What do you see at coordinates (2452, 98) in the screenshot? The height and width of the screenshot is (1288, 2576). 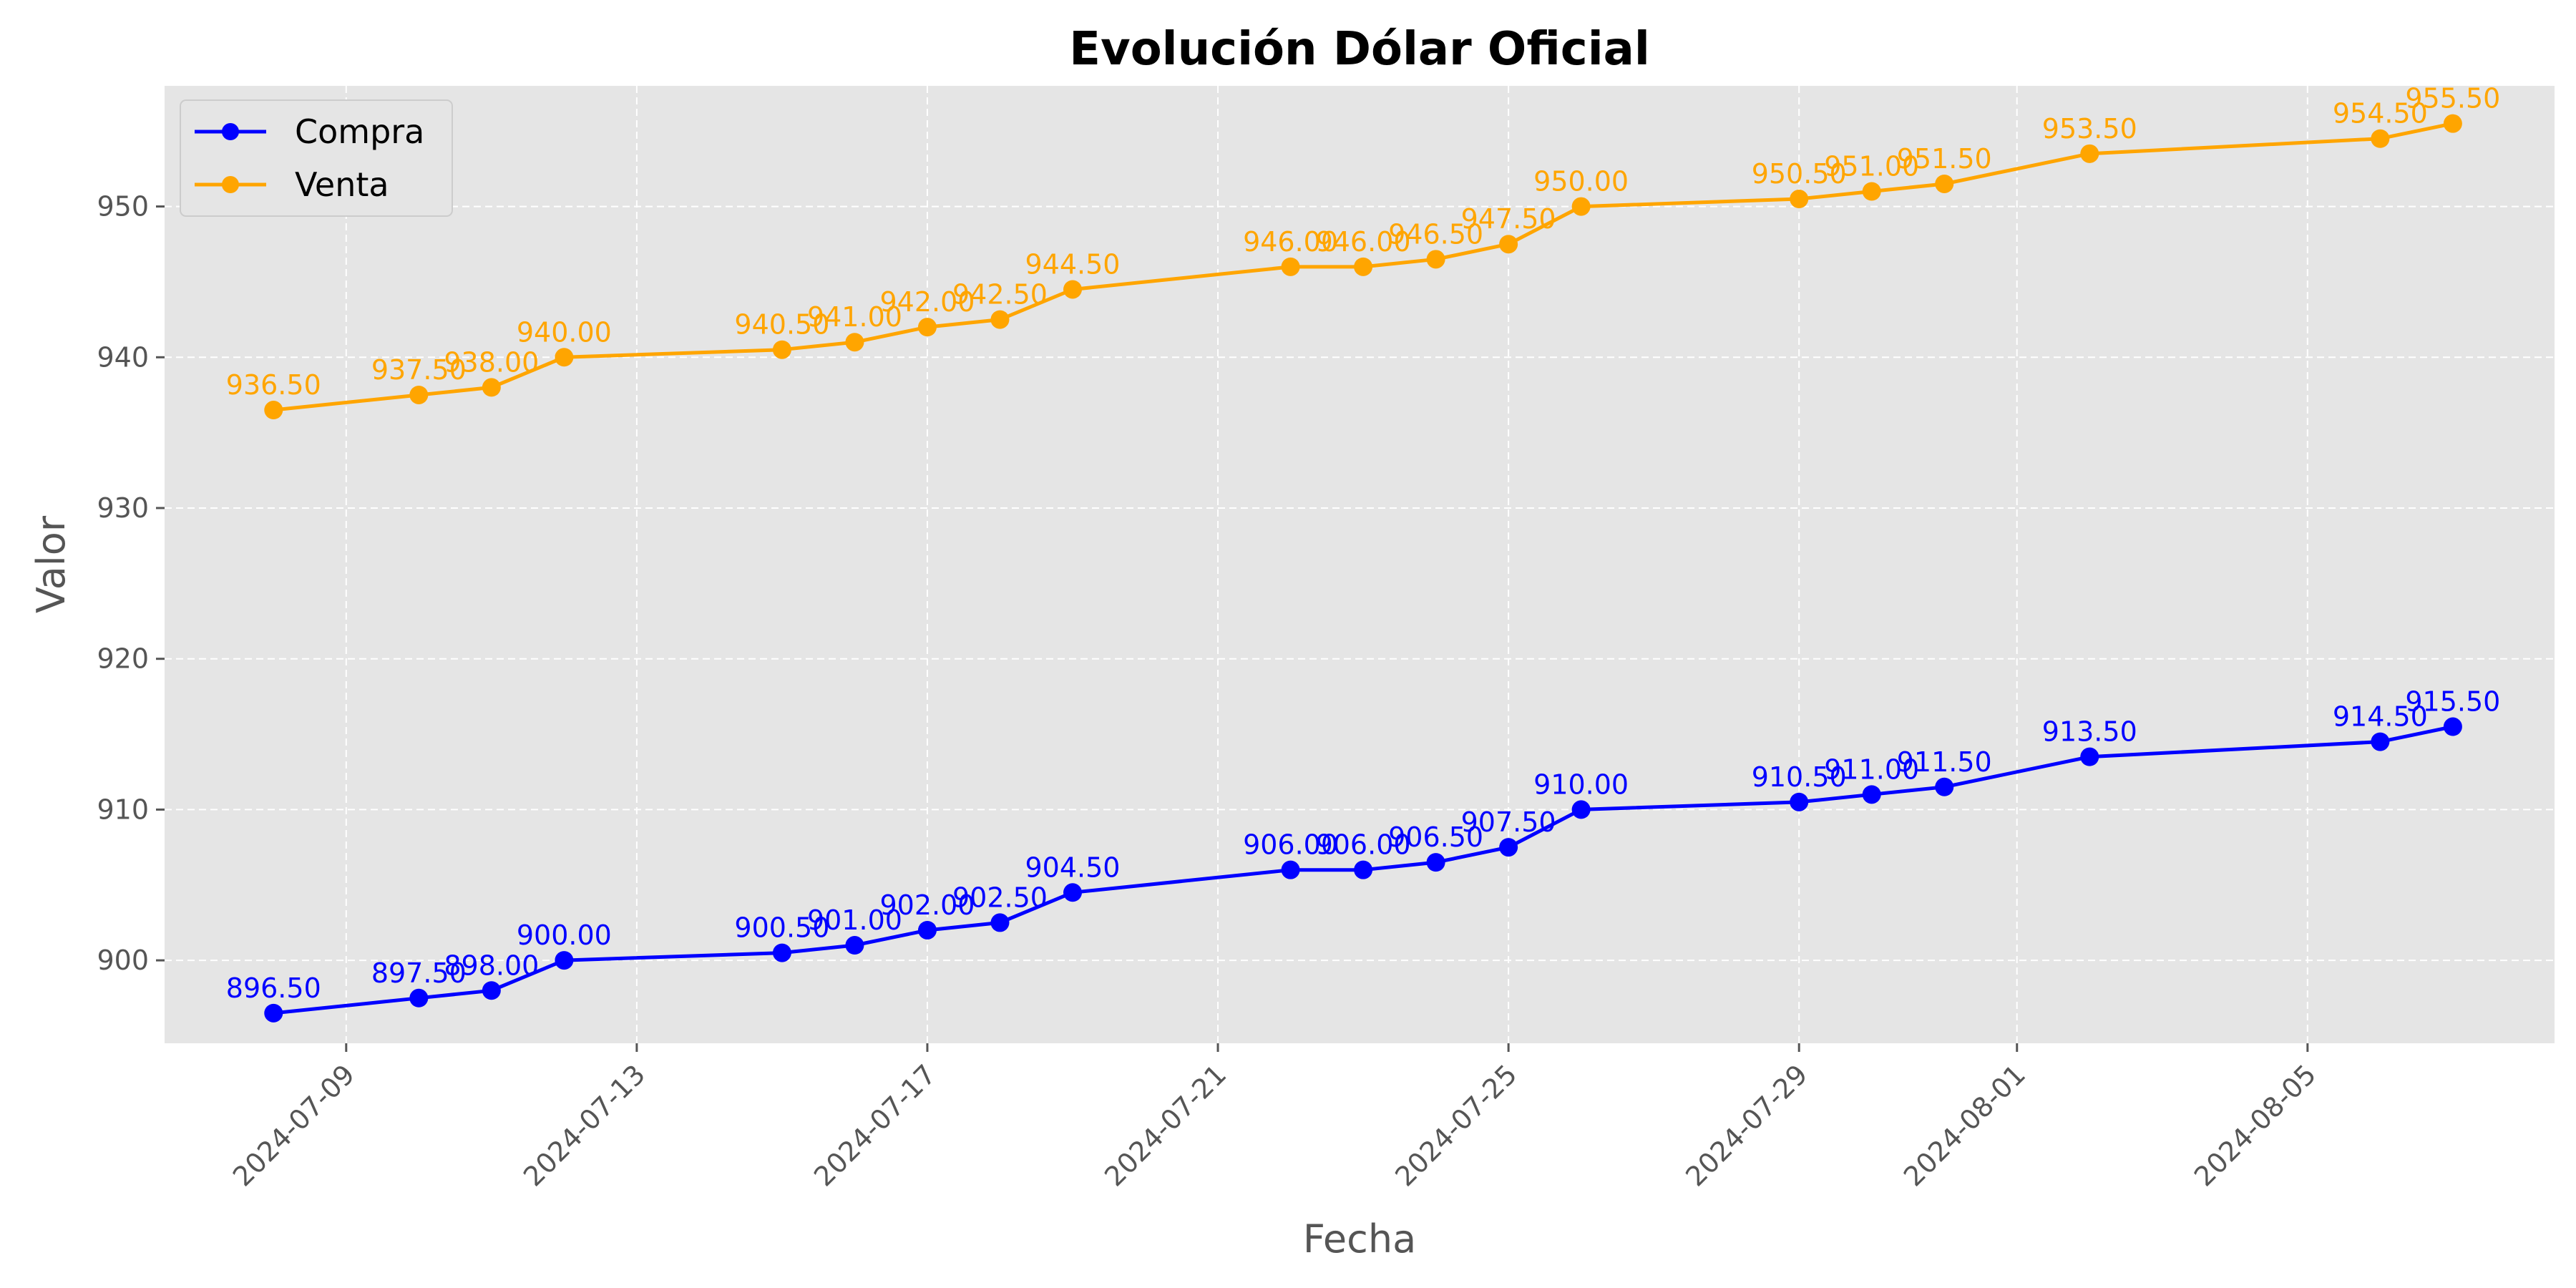 I see `data-label: 955.50` at bounding box center [2452, 98].